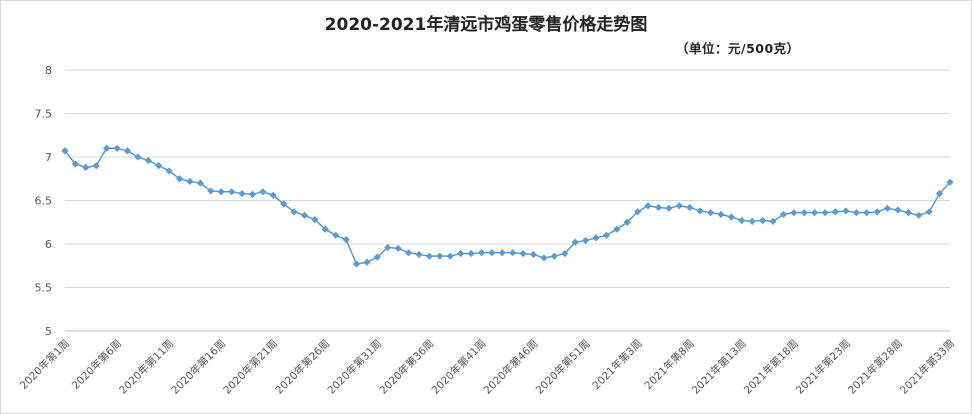  What do you see at coordinates (48, 331) in the screenshot?
I see `y-tick-label: 5` at bounding box center [48, 331].